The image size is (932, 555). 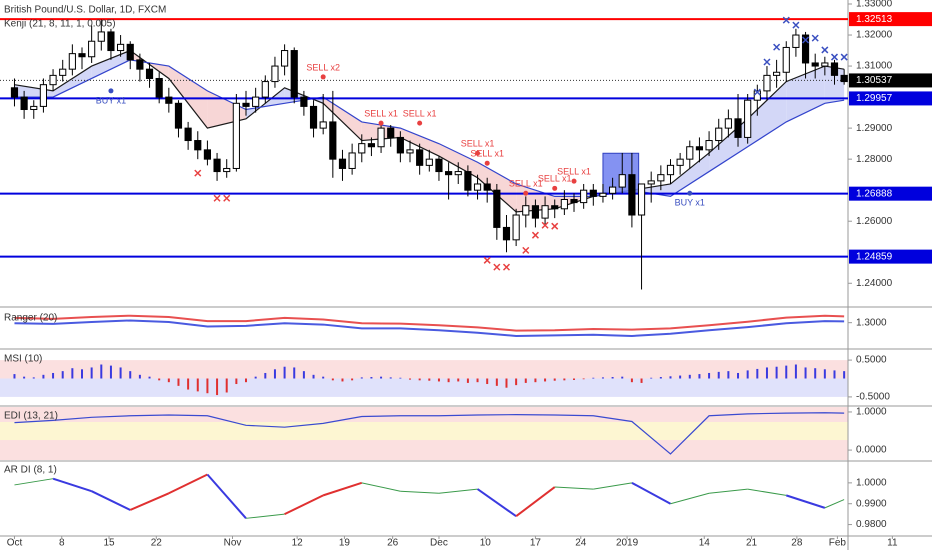 I want to click on y-tick-label: 1.32000, so click(x=874, y=35).